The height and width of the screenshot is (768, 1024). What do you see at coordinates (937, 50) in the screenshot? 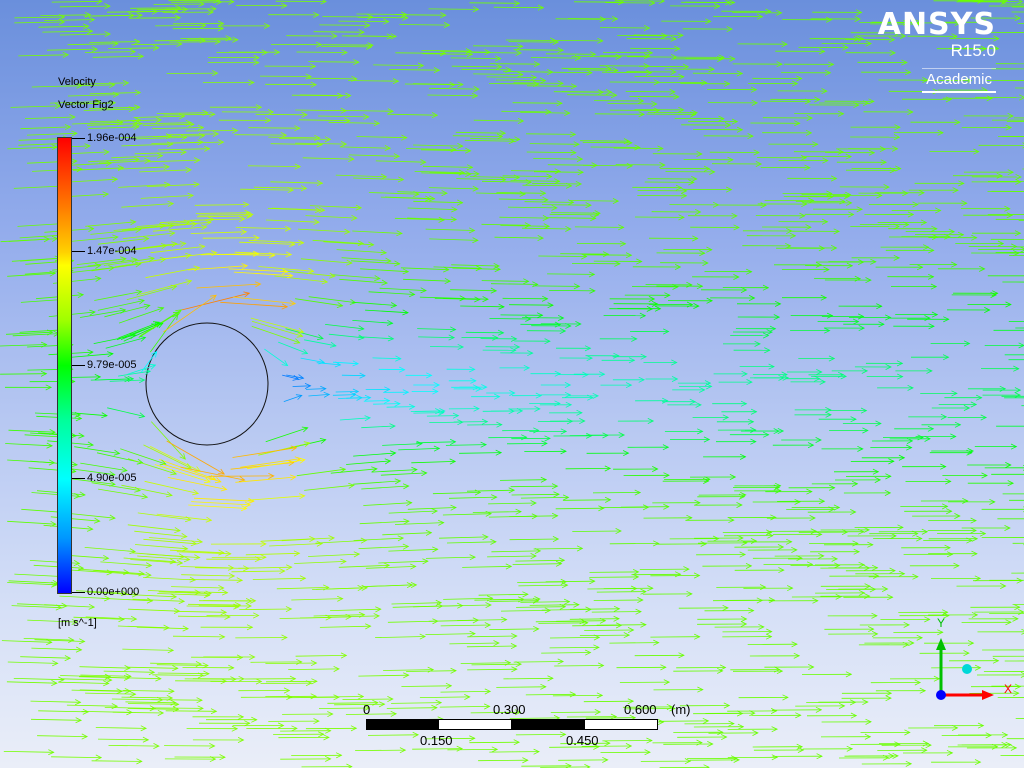
I see `ansys-logo: ANSYS R15.0 Academic` at bounding box center [937, 50].